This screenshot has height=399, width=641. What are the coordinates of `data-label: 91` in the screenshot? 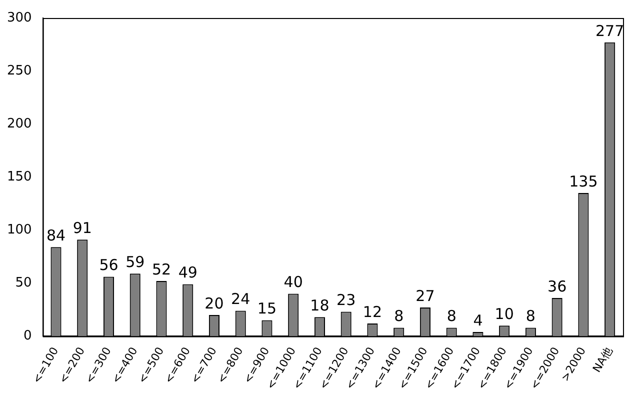 It's located at (82, 228).